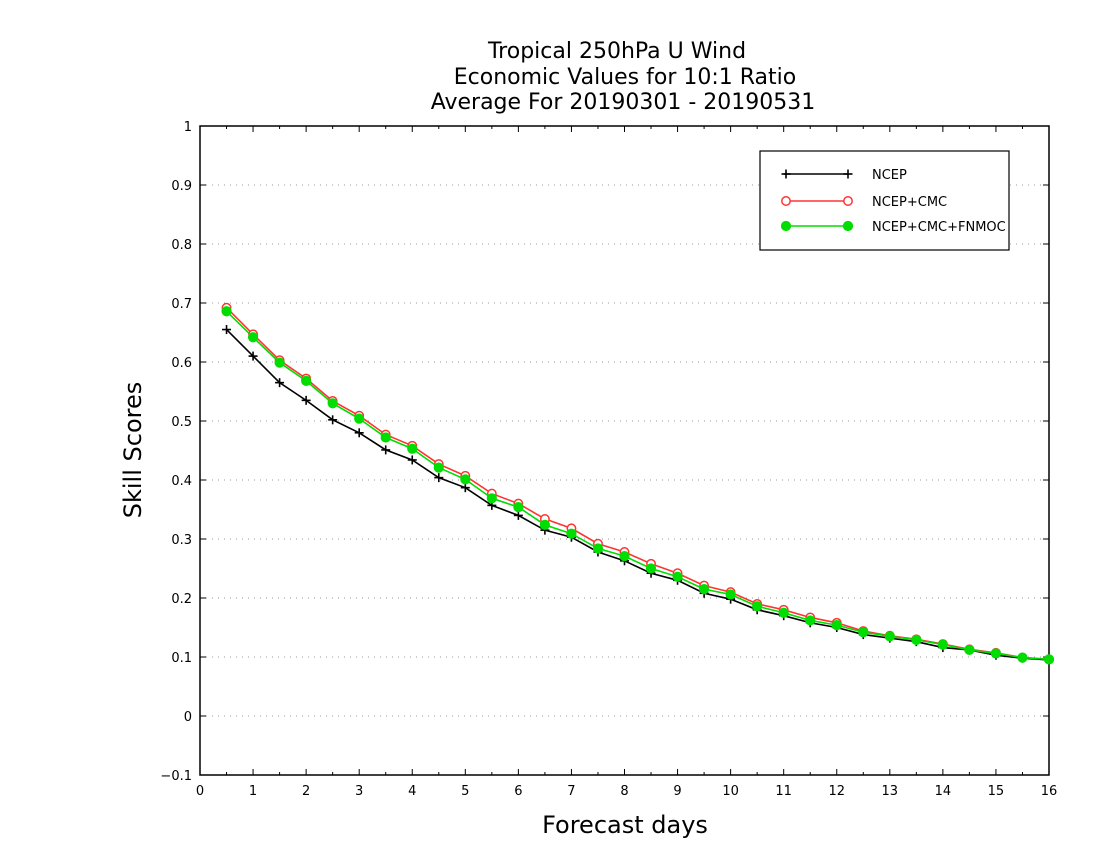  I want to click on legend-item: NCEP, so click(844, 175).